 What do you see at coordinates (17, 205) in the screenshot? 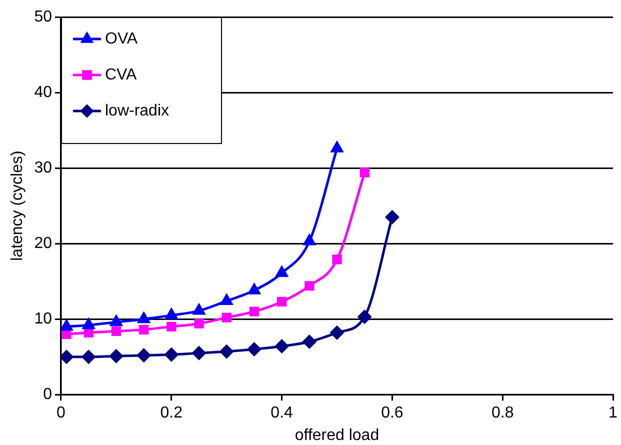
I see `y-axis-title: latency (cycles)` at bounding box center [17, 205].